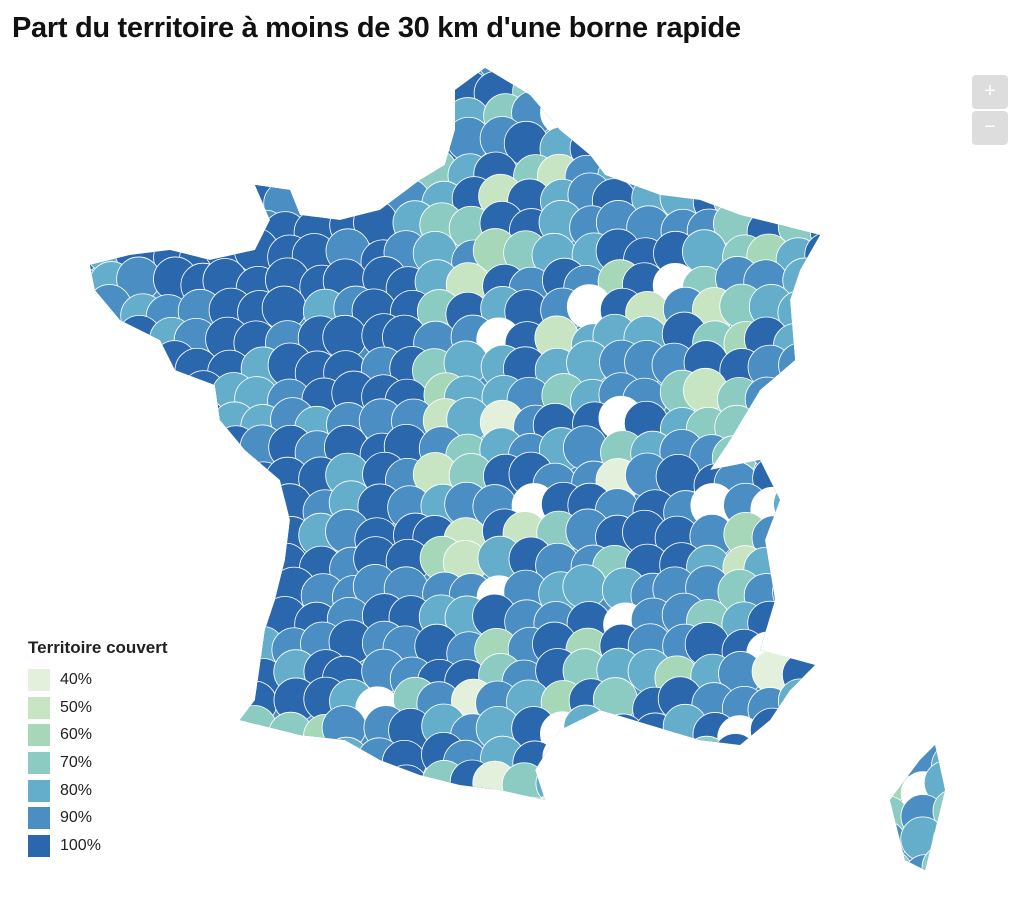  Describe the element at coordinates (990, 128) in the screenshot. I see `zoom-out-button: −` at that location.